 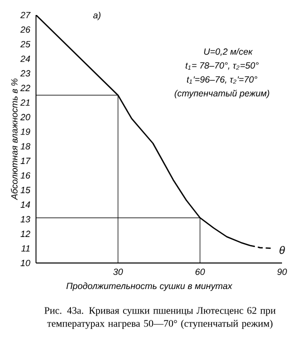 I want to click on y-tick-label: 19, so click(x=25, y=131).